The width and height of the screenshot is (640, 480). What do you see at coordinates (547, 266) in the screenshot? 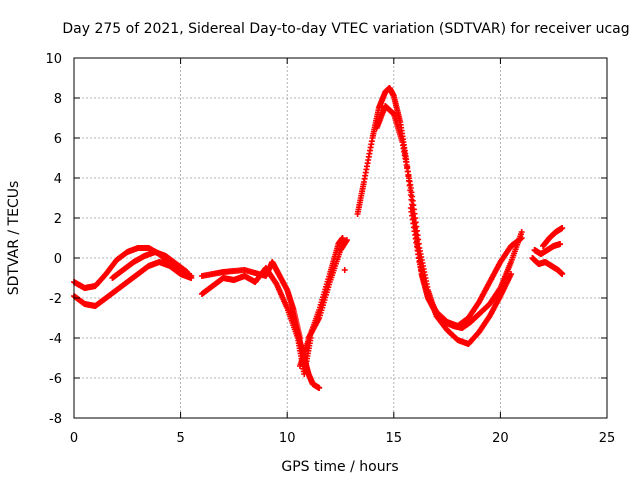
I see `series-track-L` at bounding box center [547, 266].